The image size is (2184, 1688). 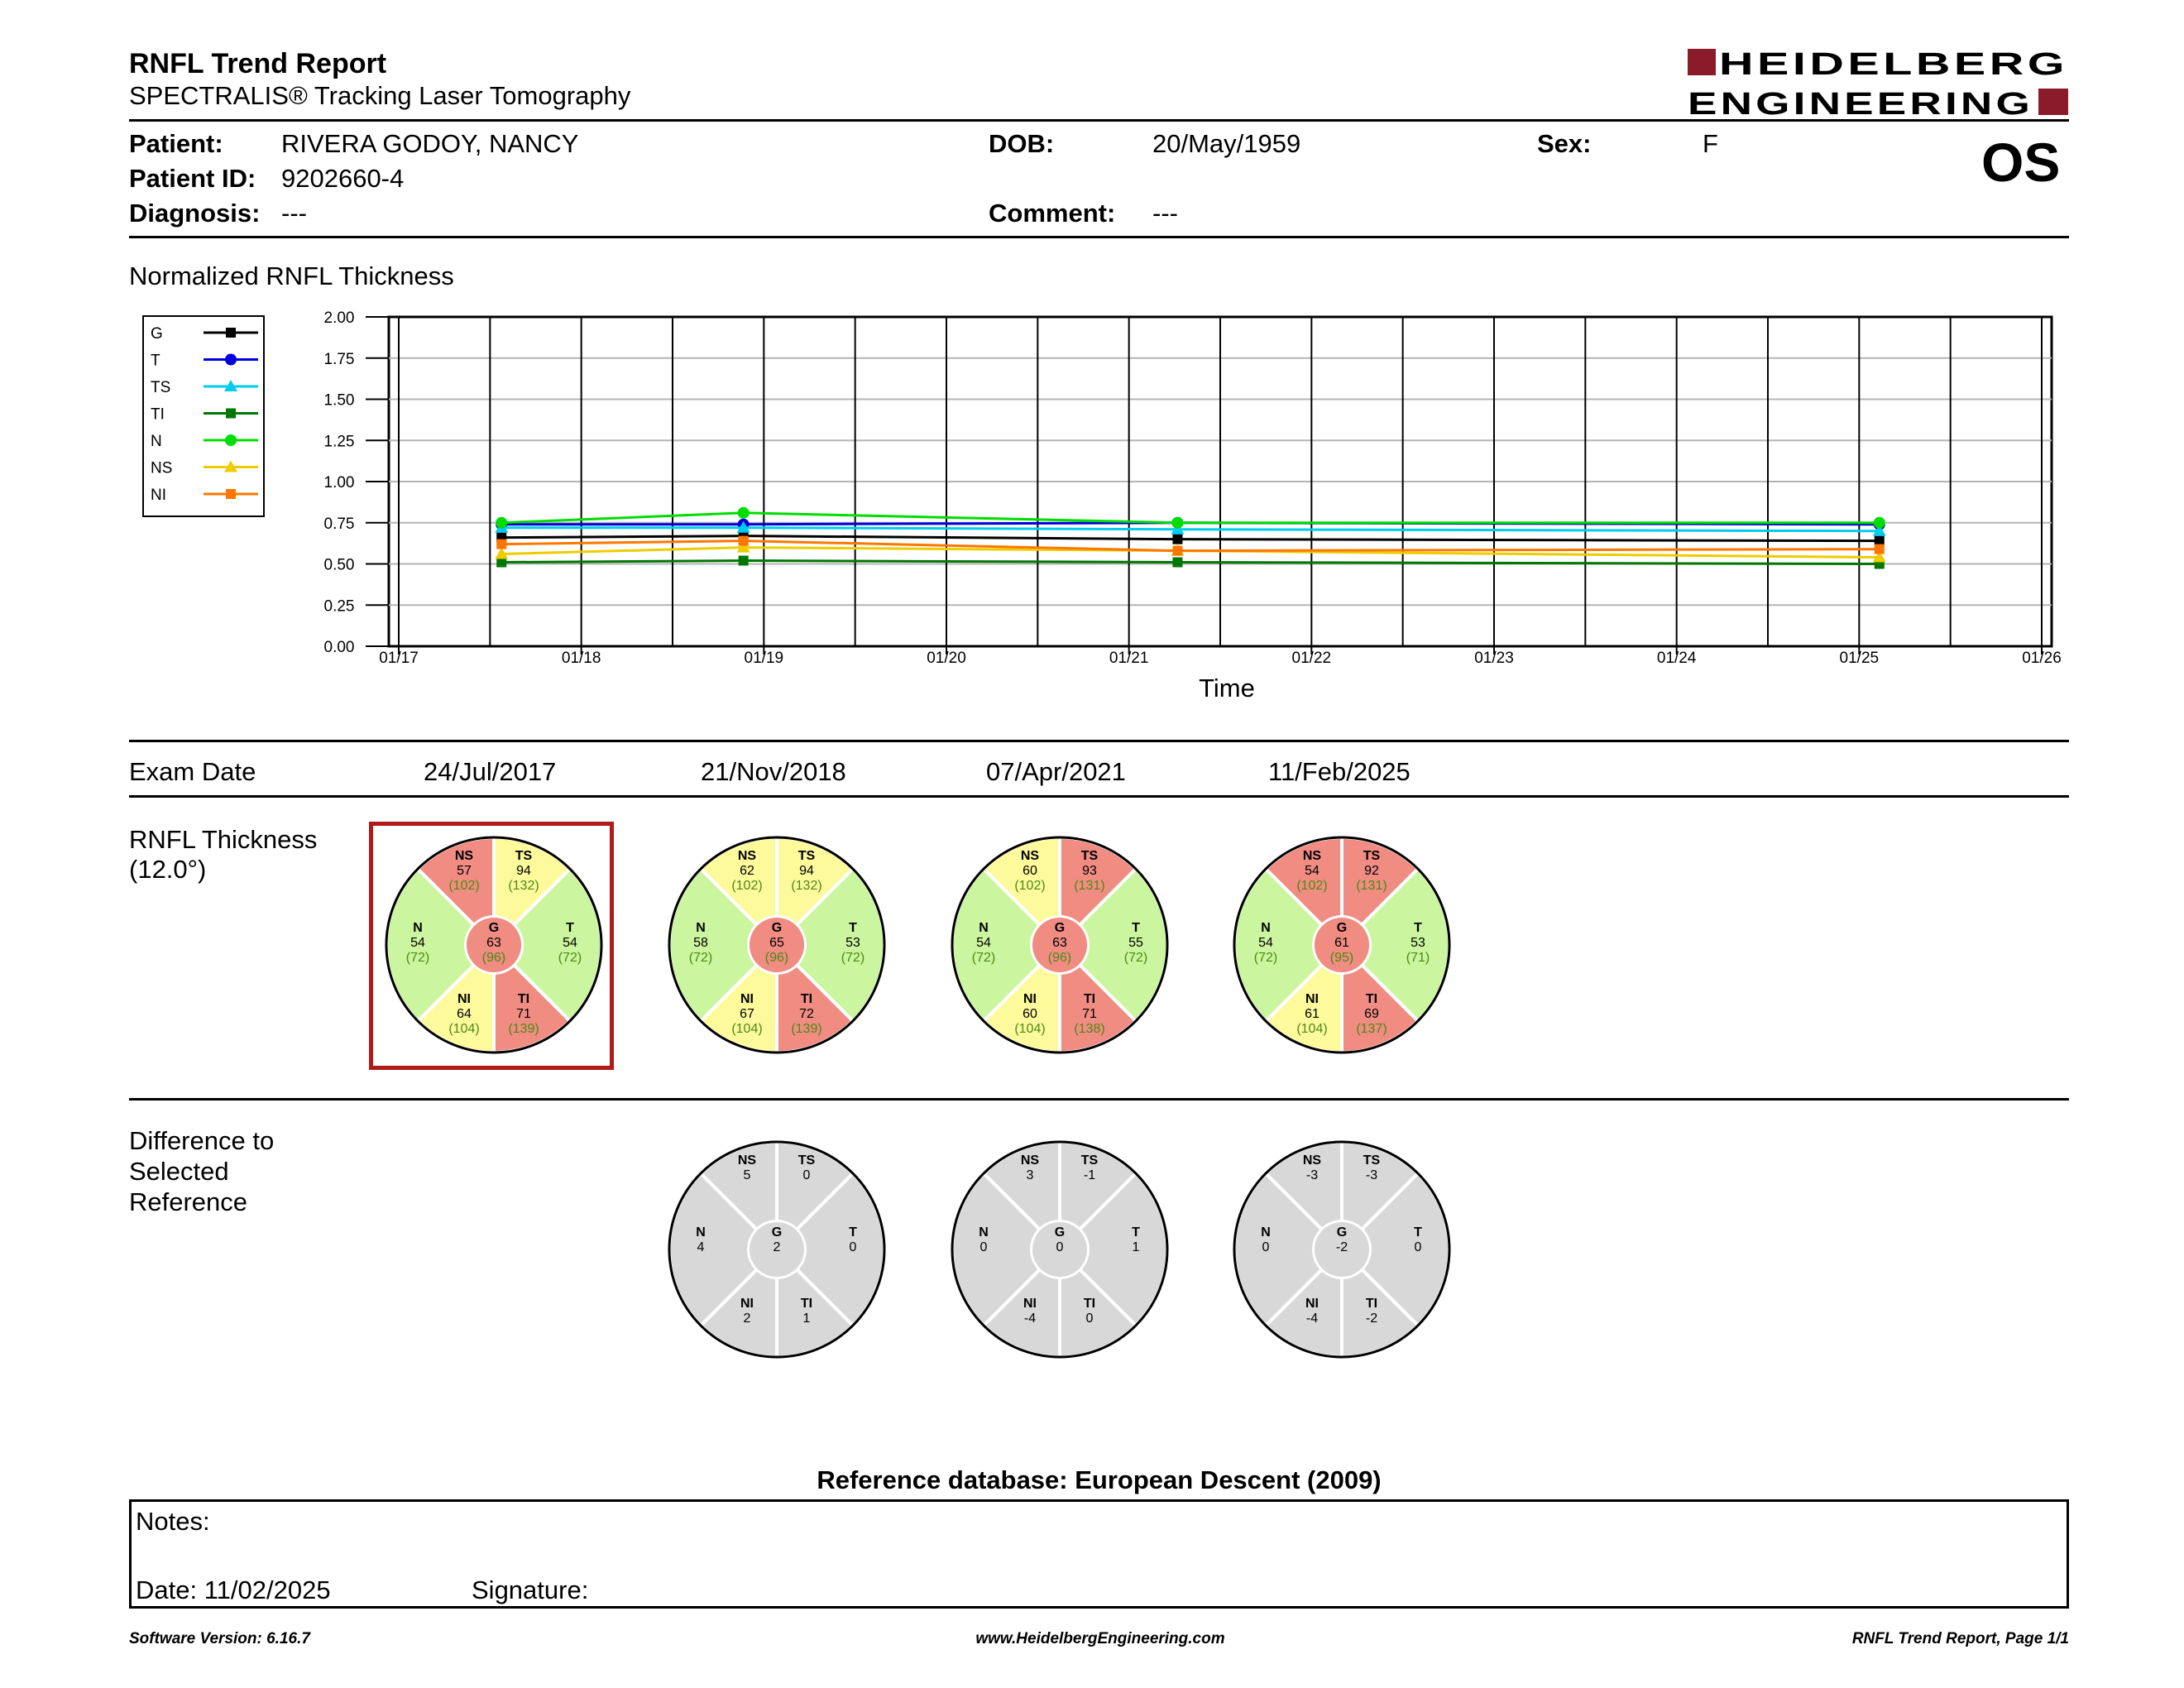 I want to click on value-g: 65, so click(x=776, y=943).